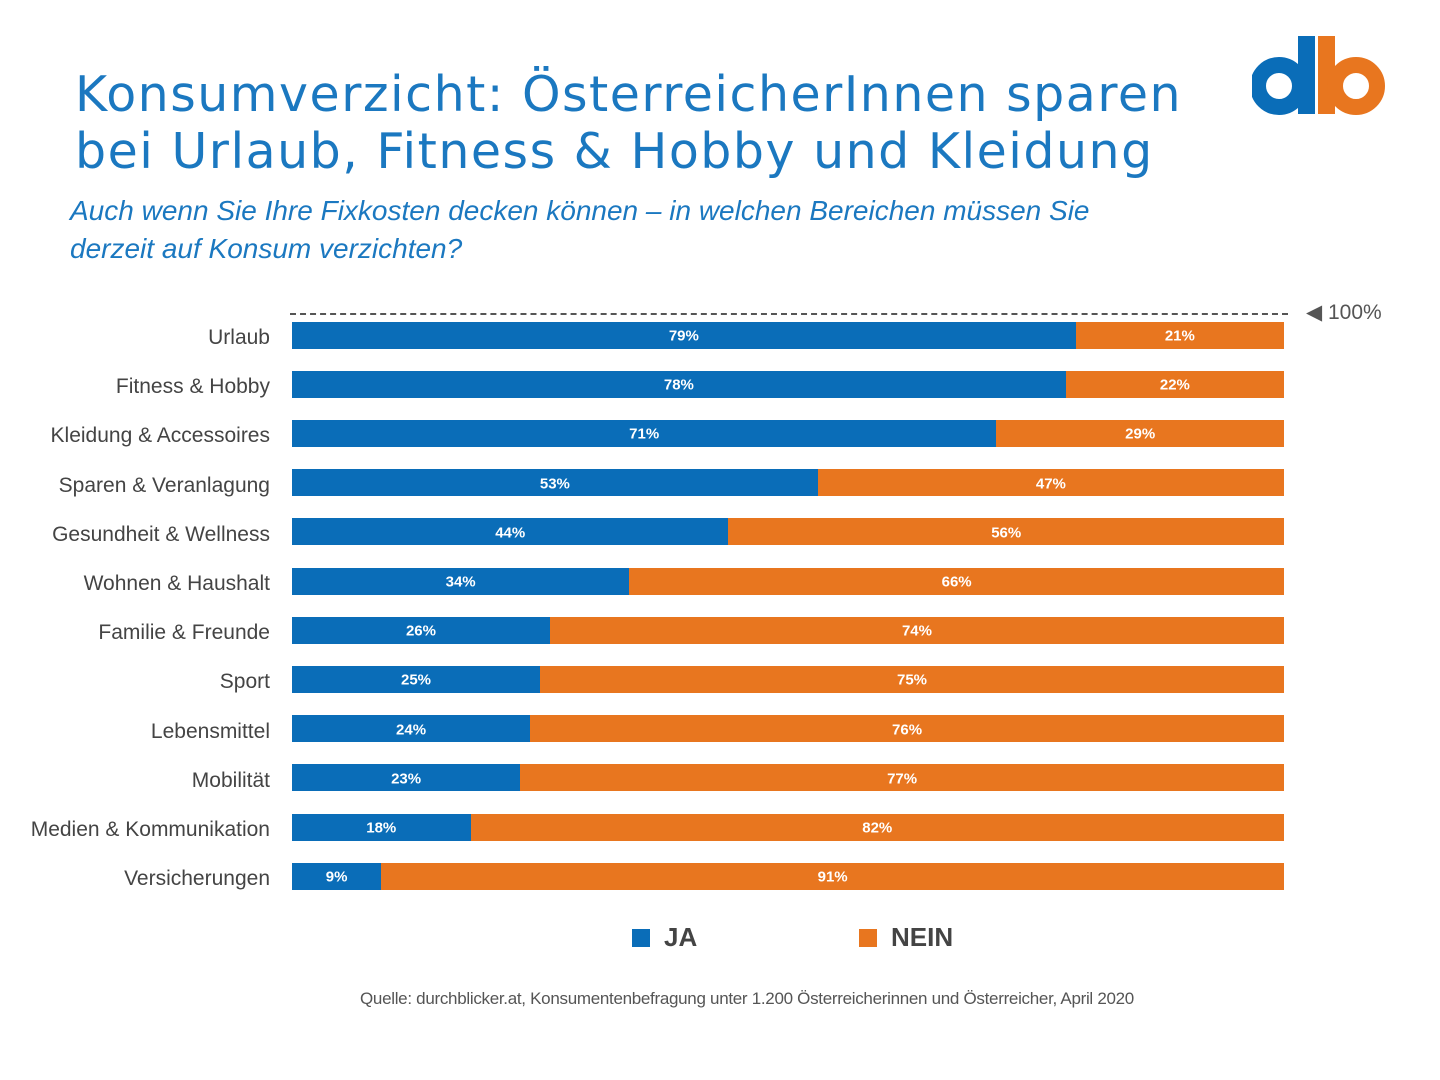  I want to click on legend-swatch-ja, so click(641, 937).